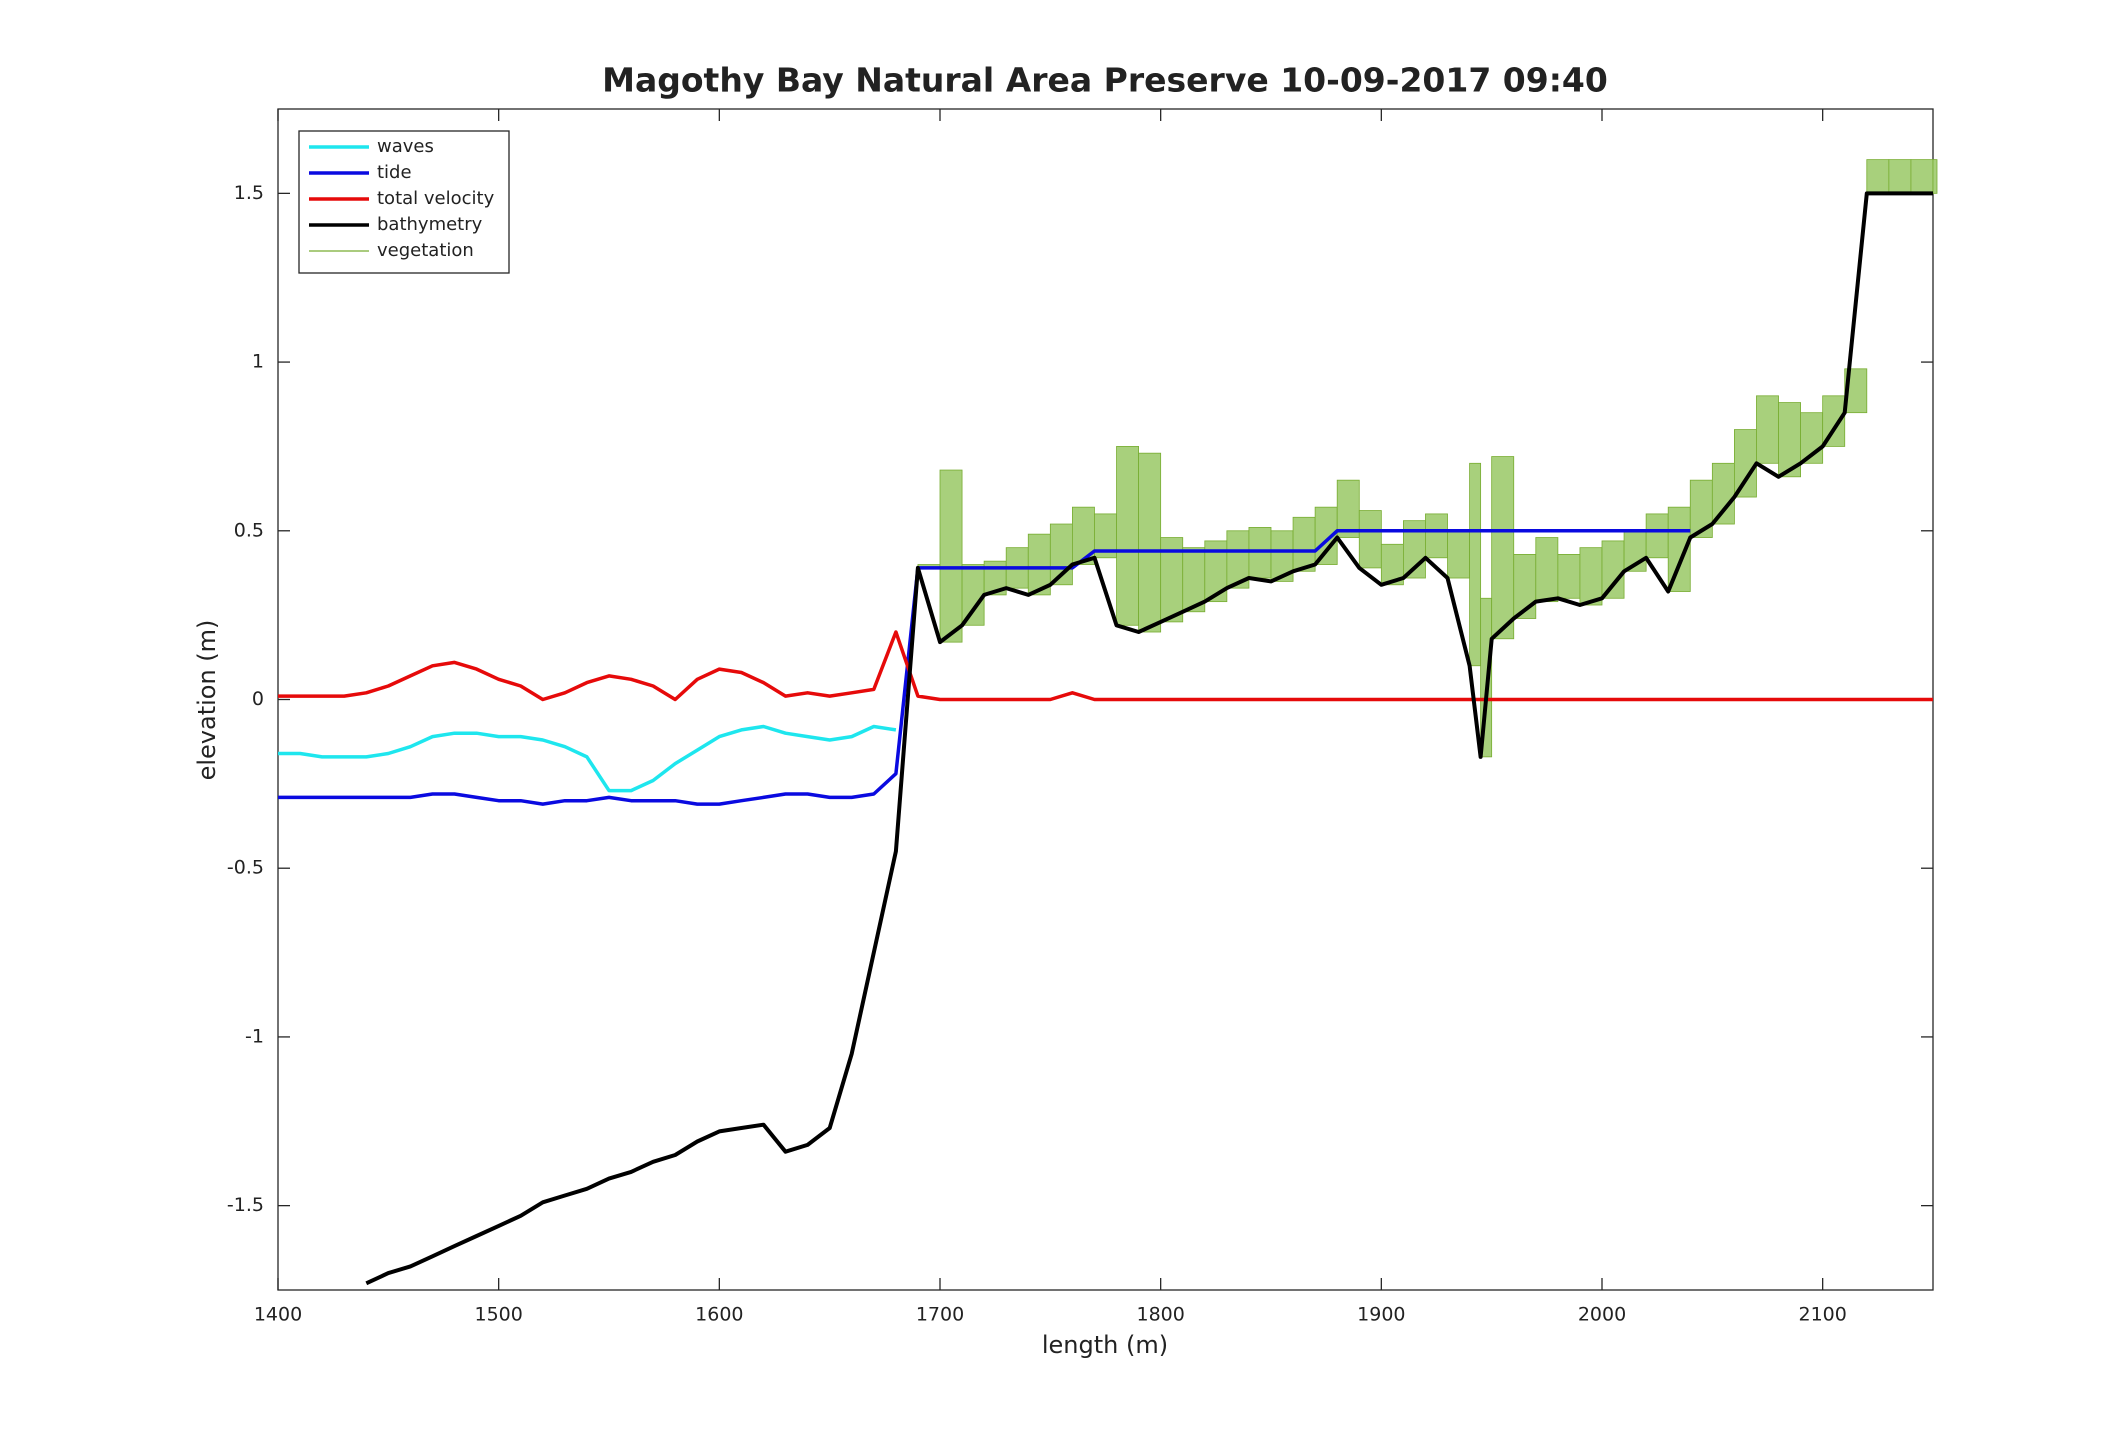 The height and width of the screenshot is (1437, 2117). I want to click on legend-label: waves, so click(405, 146).